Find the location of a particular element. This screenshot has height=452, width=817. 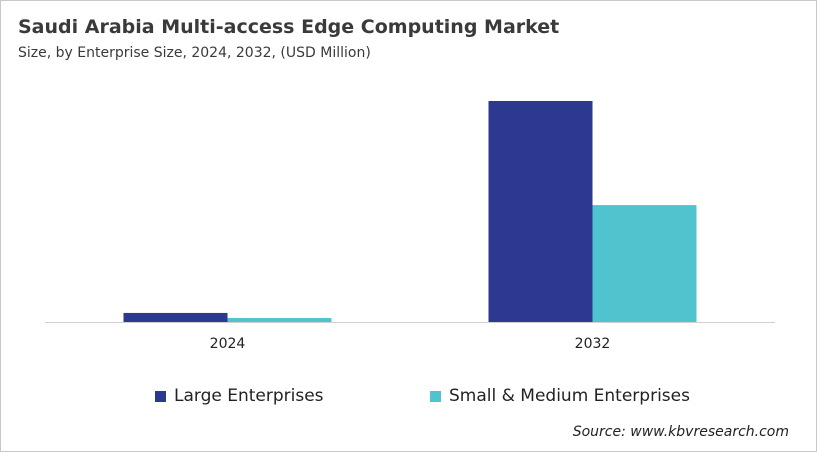

legend-item-small-medium: Small & Medium Enterprises is located at coordinates (560, 396).